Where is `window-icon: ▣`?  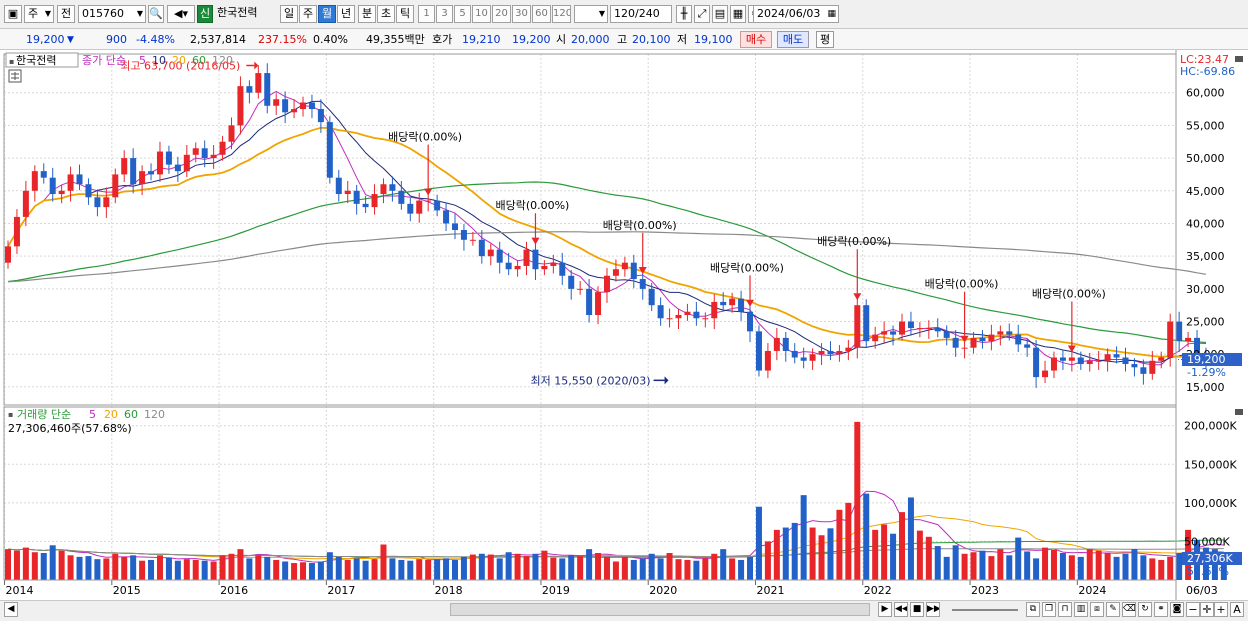
window-icon: ▣ is located at coordinates (13, 14).